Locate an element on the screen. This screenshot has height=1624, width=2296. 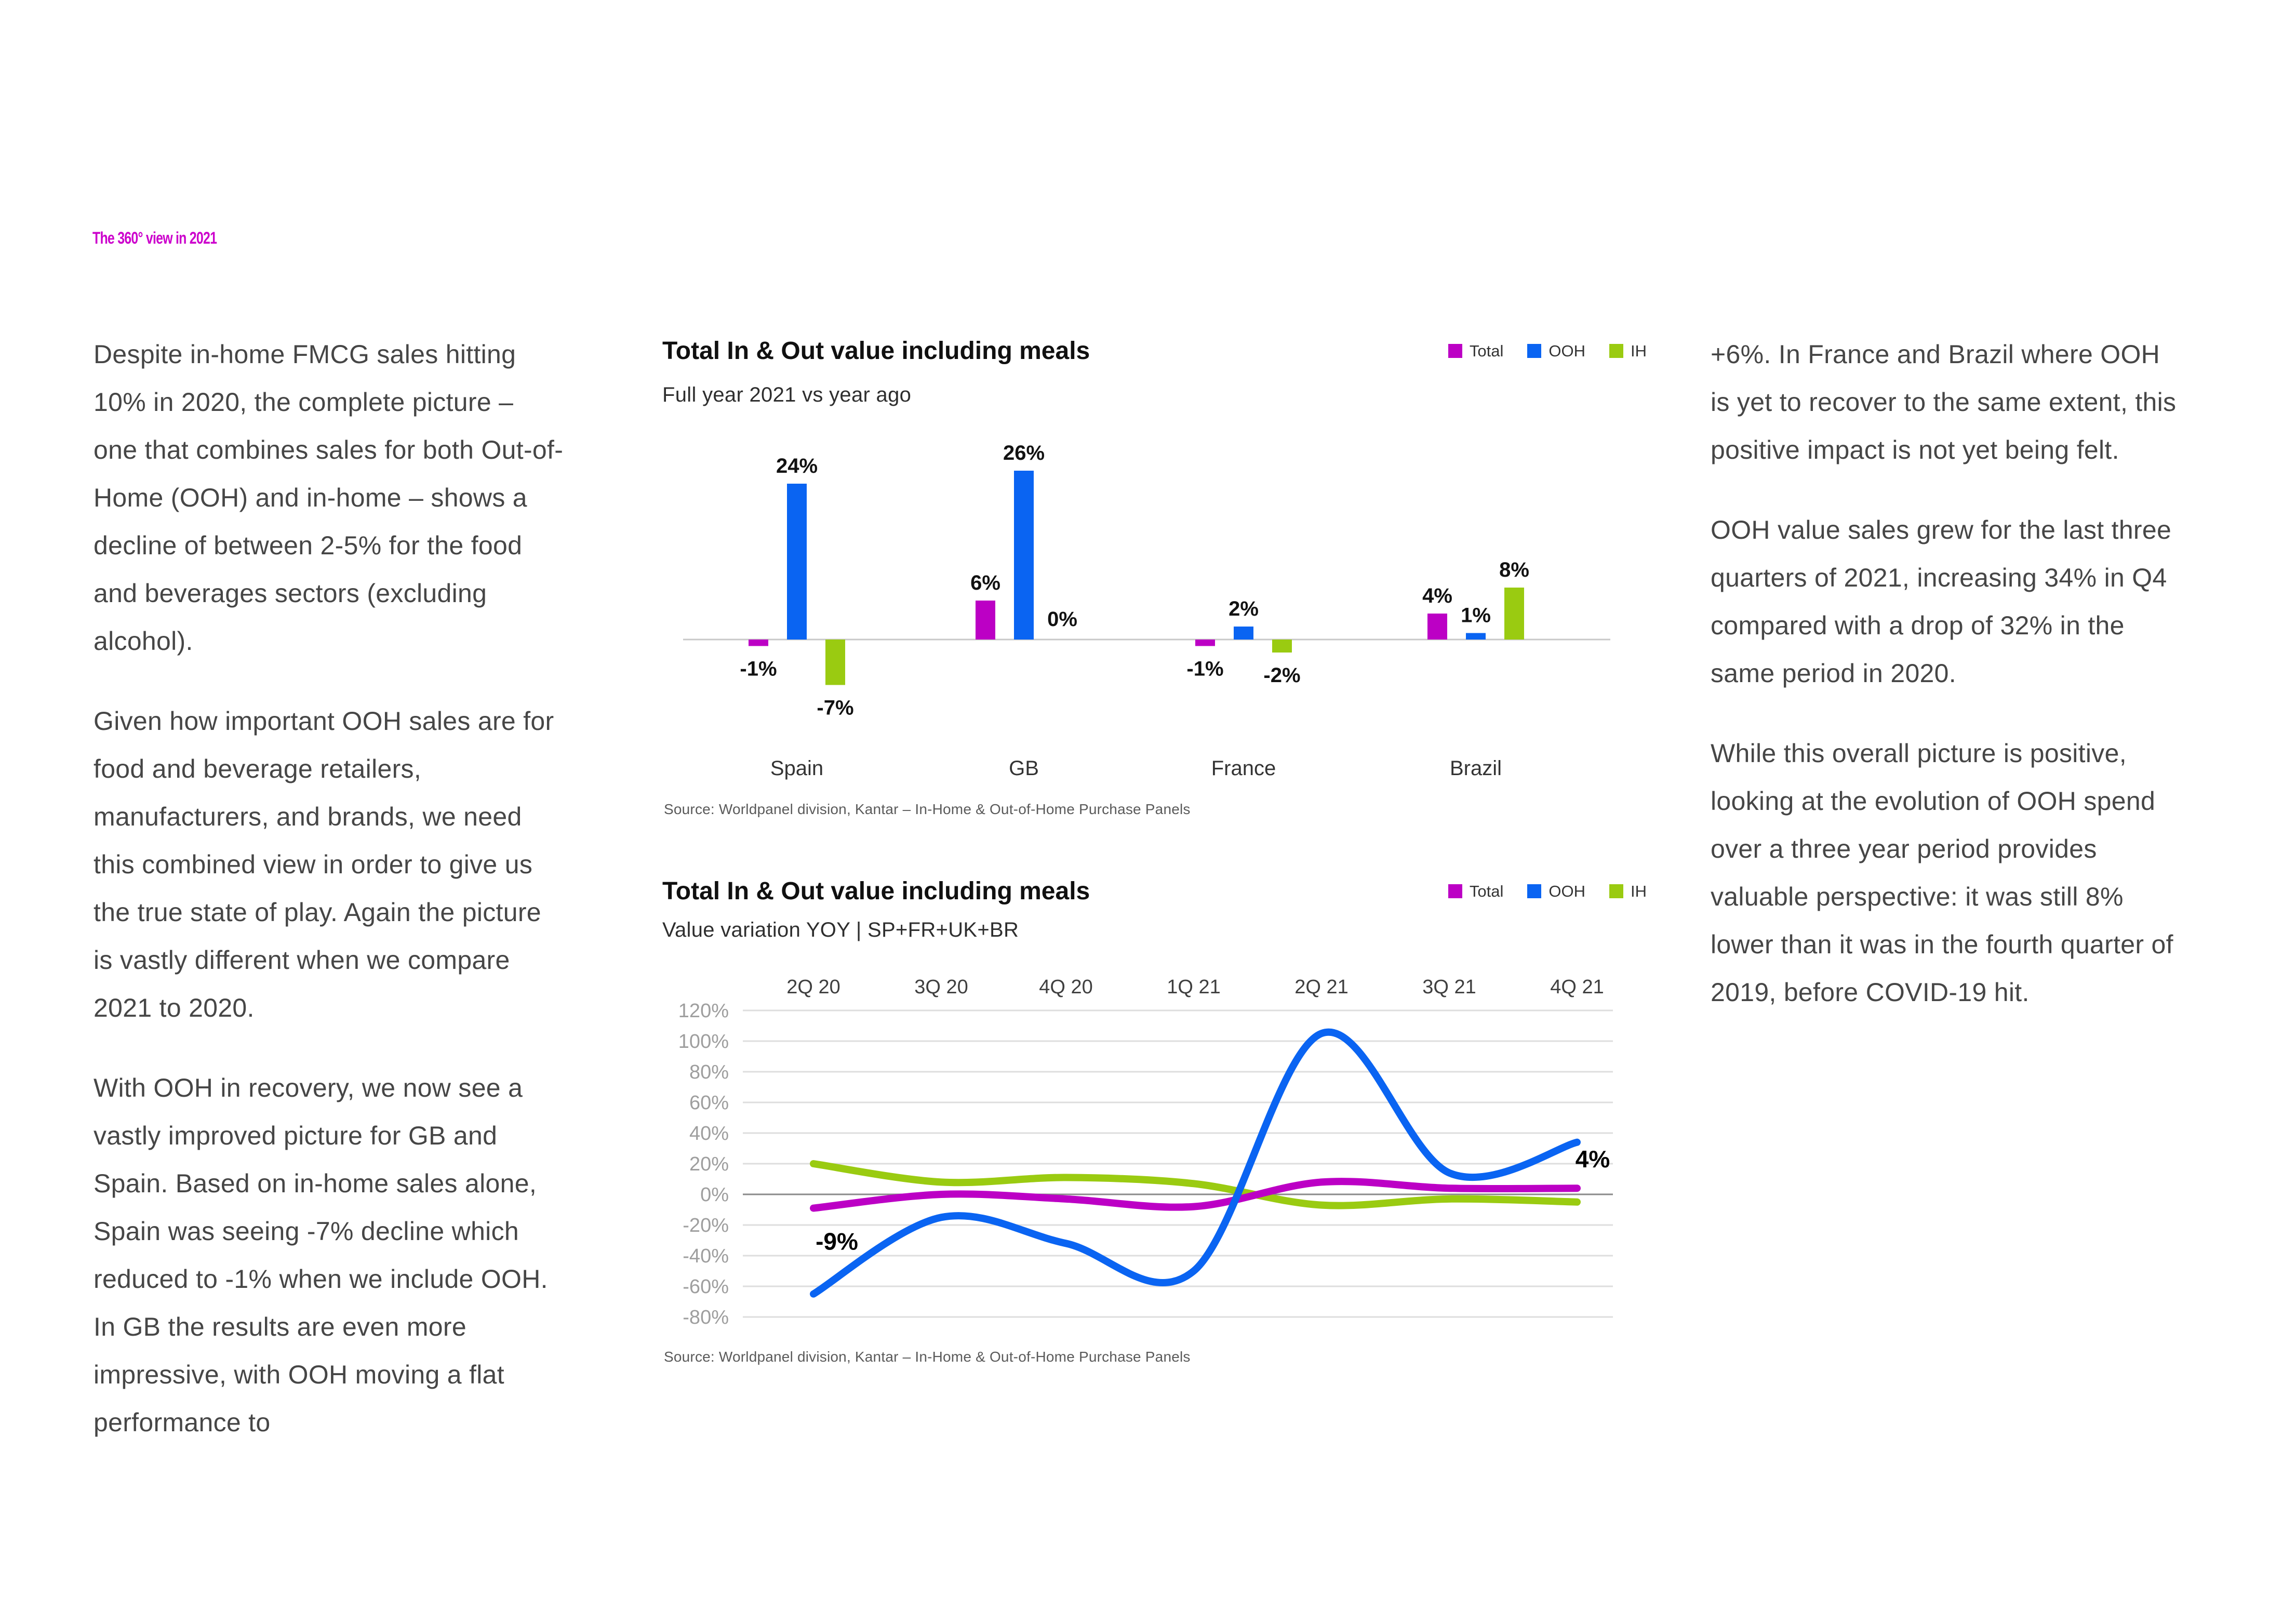
bar-value-label: 1% is located at coordinates (1476, 615).